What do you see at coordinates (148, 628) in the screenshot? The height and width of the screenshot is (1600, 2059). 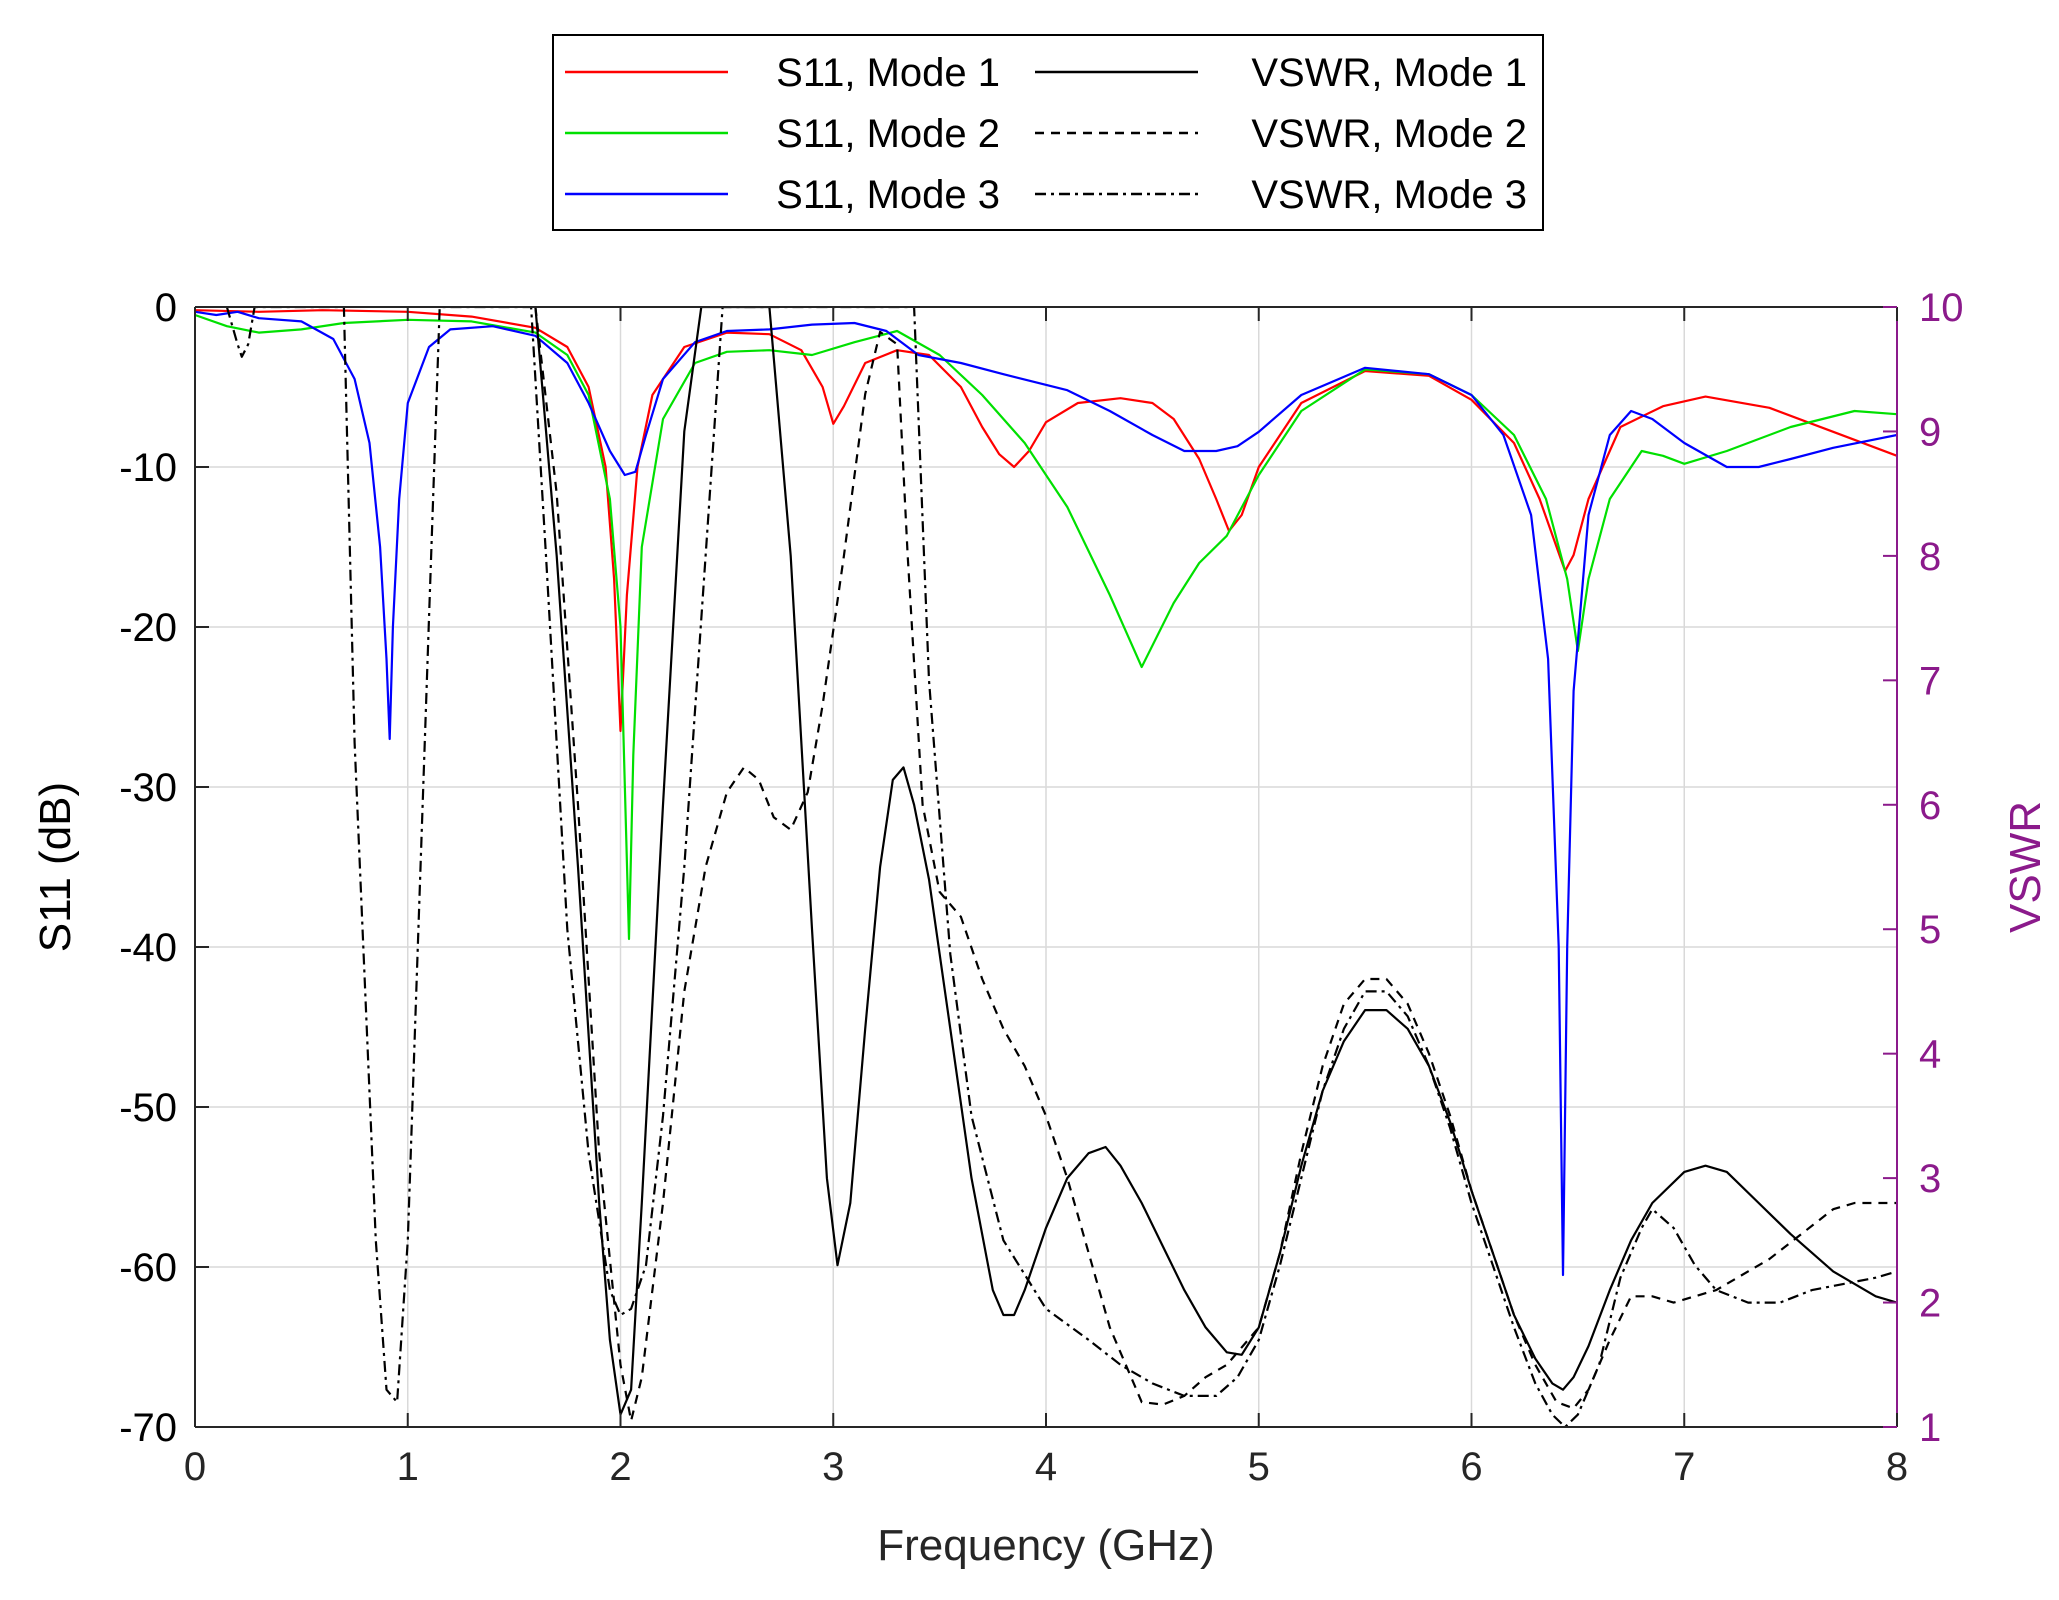 I see `y-tick-label-left: -20` at bounding box center [148, 628].